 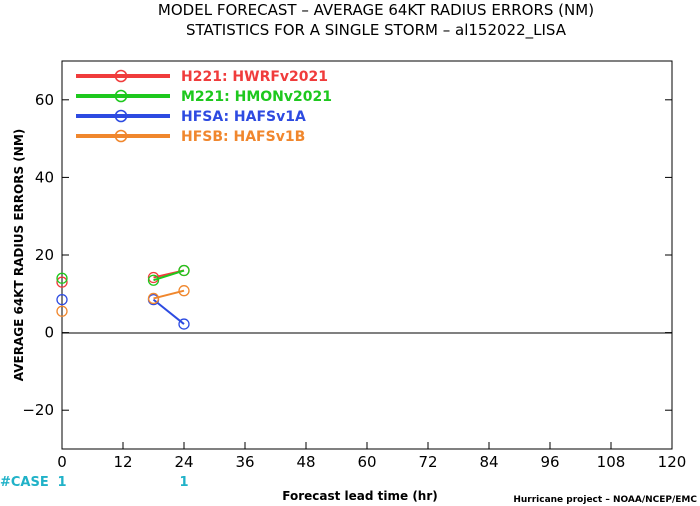 What do you see at coordinates (605, 500) in the screenshot?
I see `credit-text: Hurricane project – NOAA/NCEP/EMC` at bounding box center [605, 500].